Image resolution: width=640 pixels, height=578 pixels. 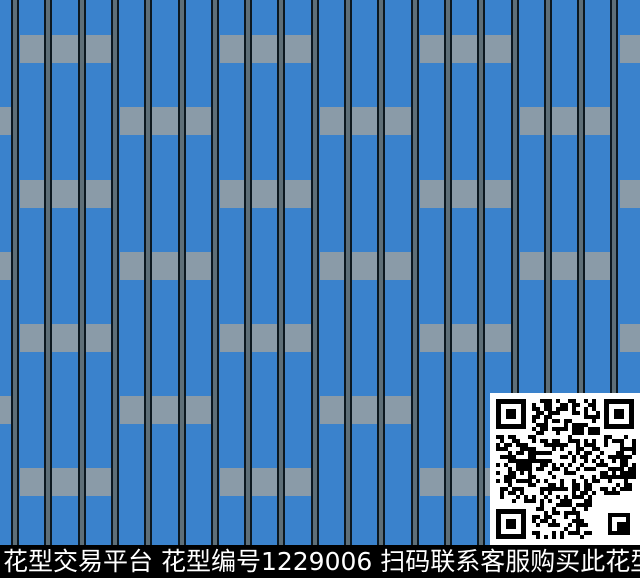 What do you see at coordinates (565, 469) in the screenshot?
I see `qr-code-icon` at bounding box center [565, 469].